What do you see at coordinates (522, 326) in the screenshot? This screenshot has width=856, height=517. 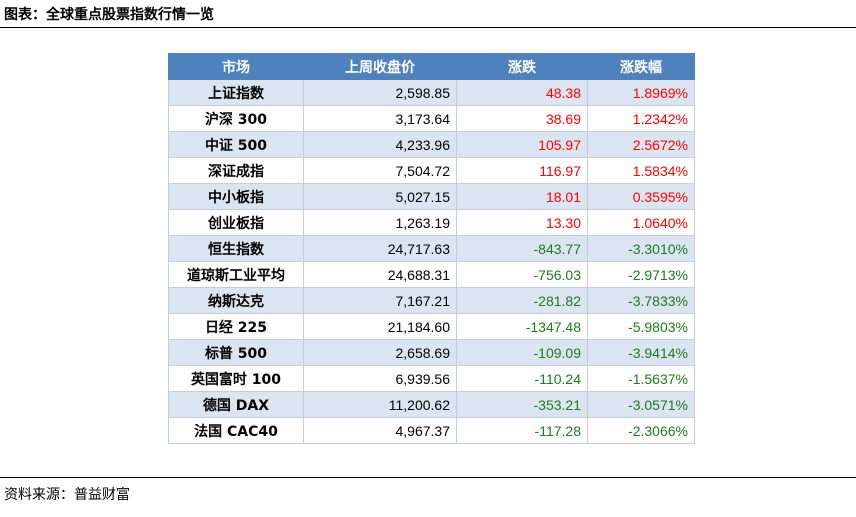 I see `price-change: -1347.48` at bounding box center [522, 326].